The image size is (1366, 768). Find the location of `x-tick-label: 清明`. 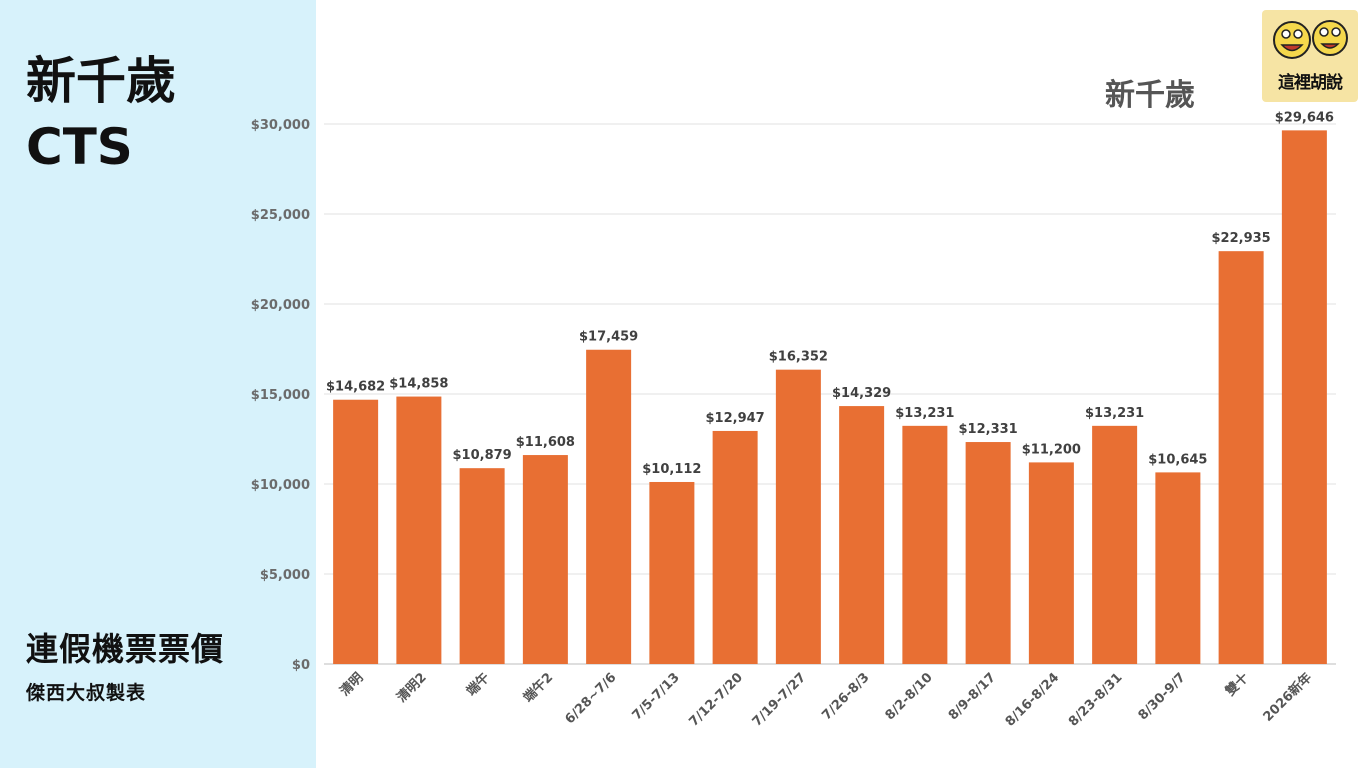

x-tick-label: 清明 is located at coordinates (352, 685).